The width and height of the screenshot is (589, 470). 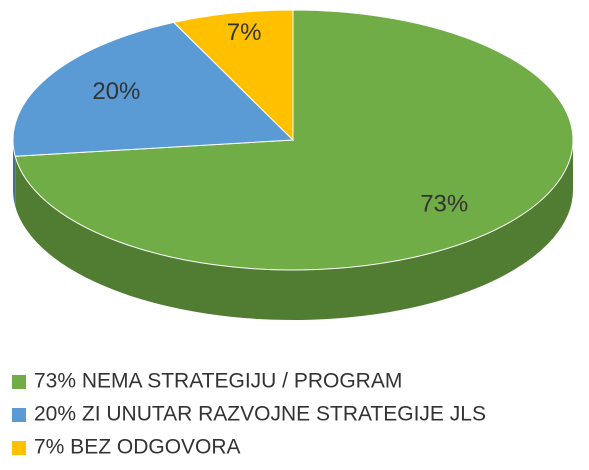 I want to click on data-label: 20%, so click(x=116, y=91).